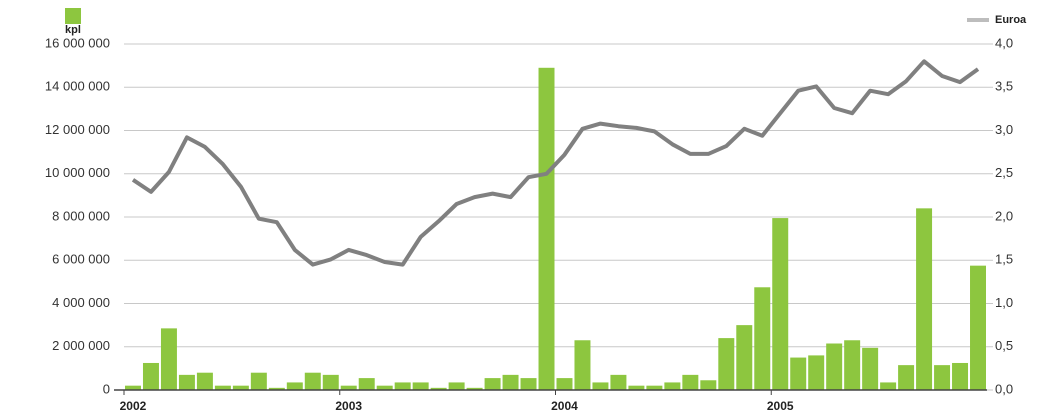  What do you see at coordinates (1004, 302) in the screenshot?
I see `y2-tick-label: 1,0` at bounding box center [1004, 302].